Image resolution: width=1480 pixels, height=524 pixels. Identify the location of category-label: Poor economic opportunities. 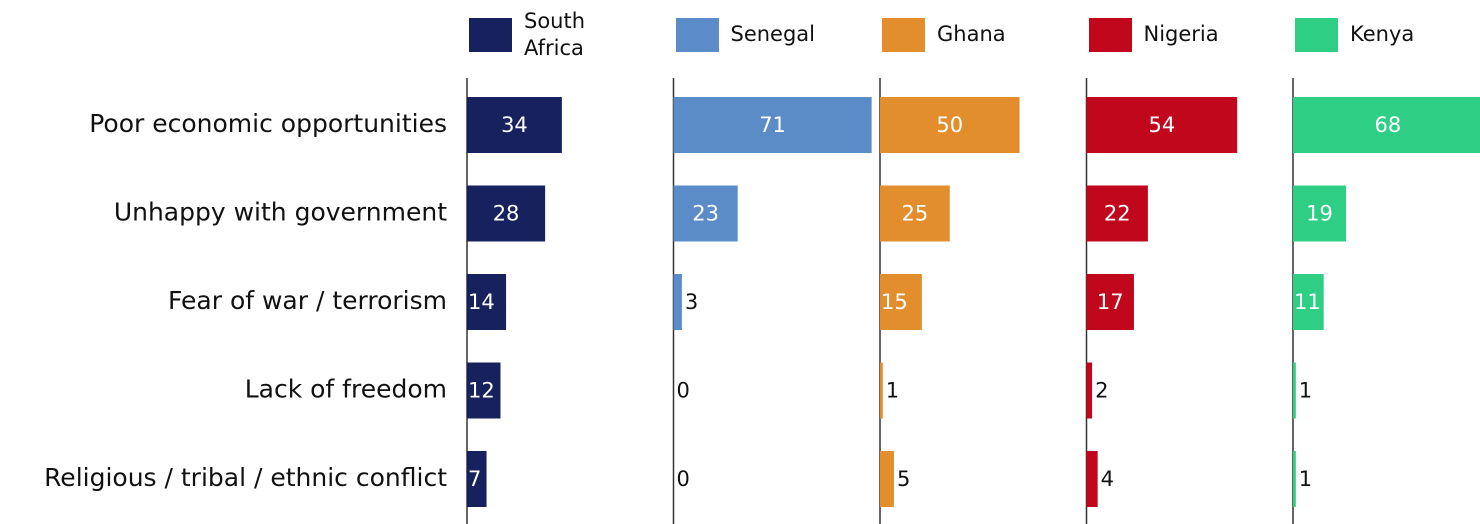
(268, 123).